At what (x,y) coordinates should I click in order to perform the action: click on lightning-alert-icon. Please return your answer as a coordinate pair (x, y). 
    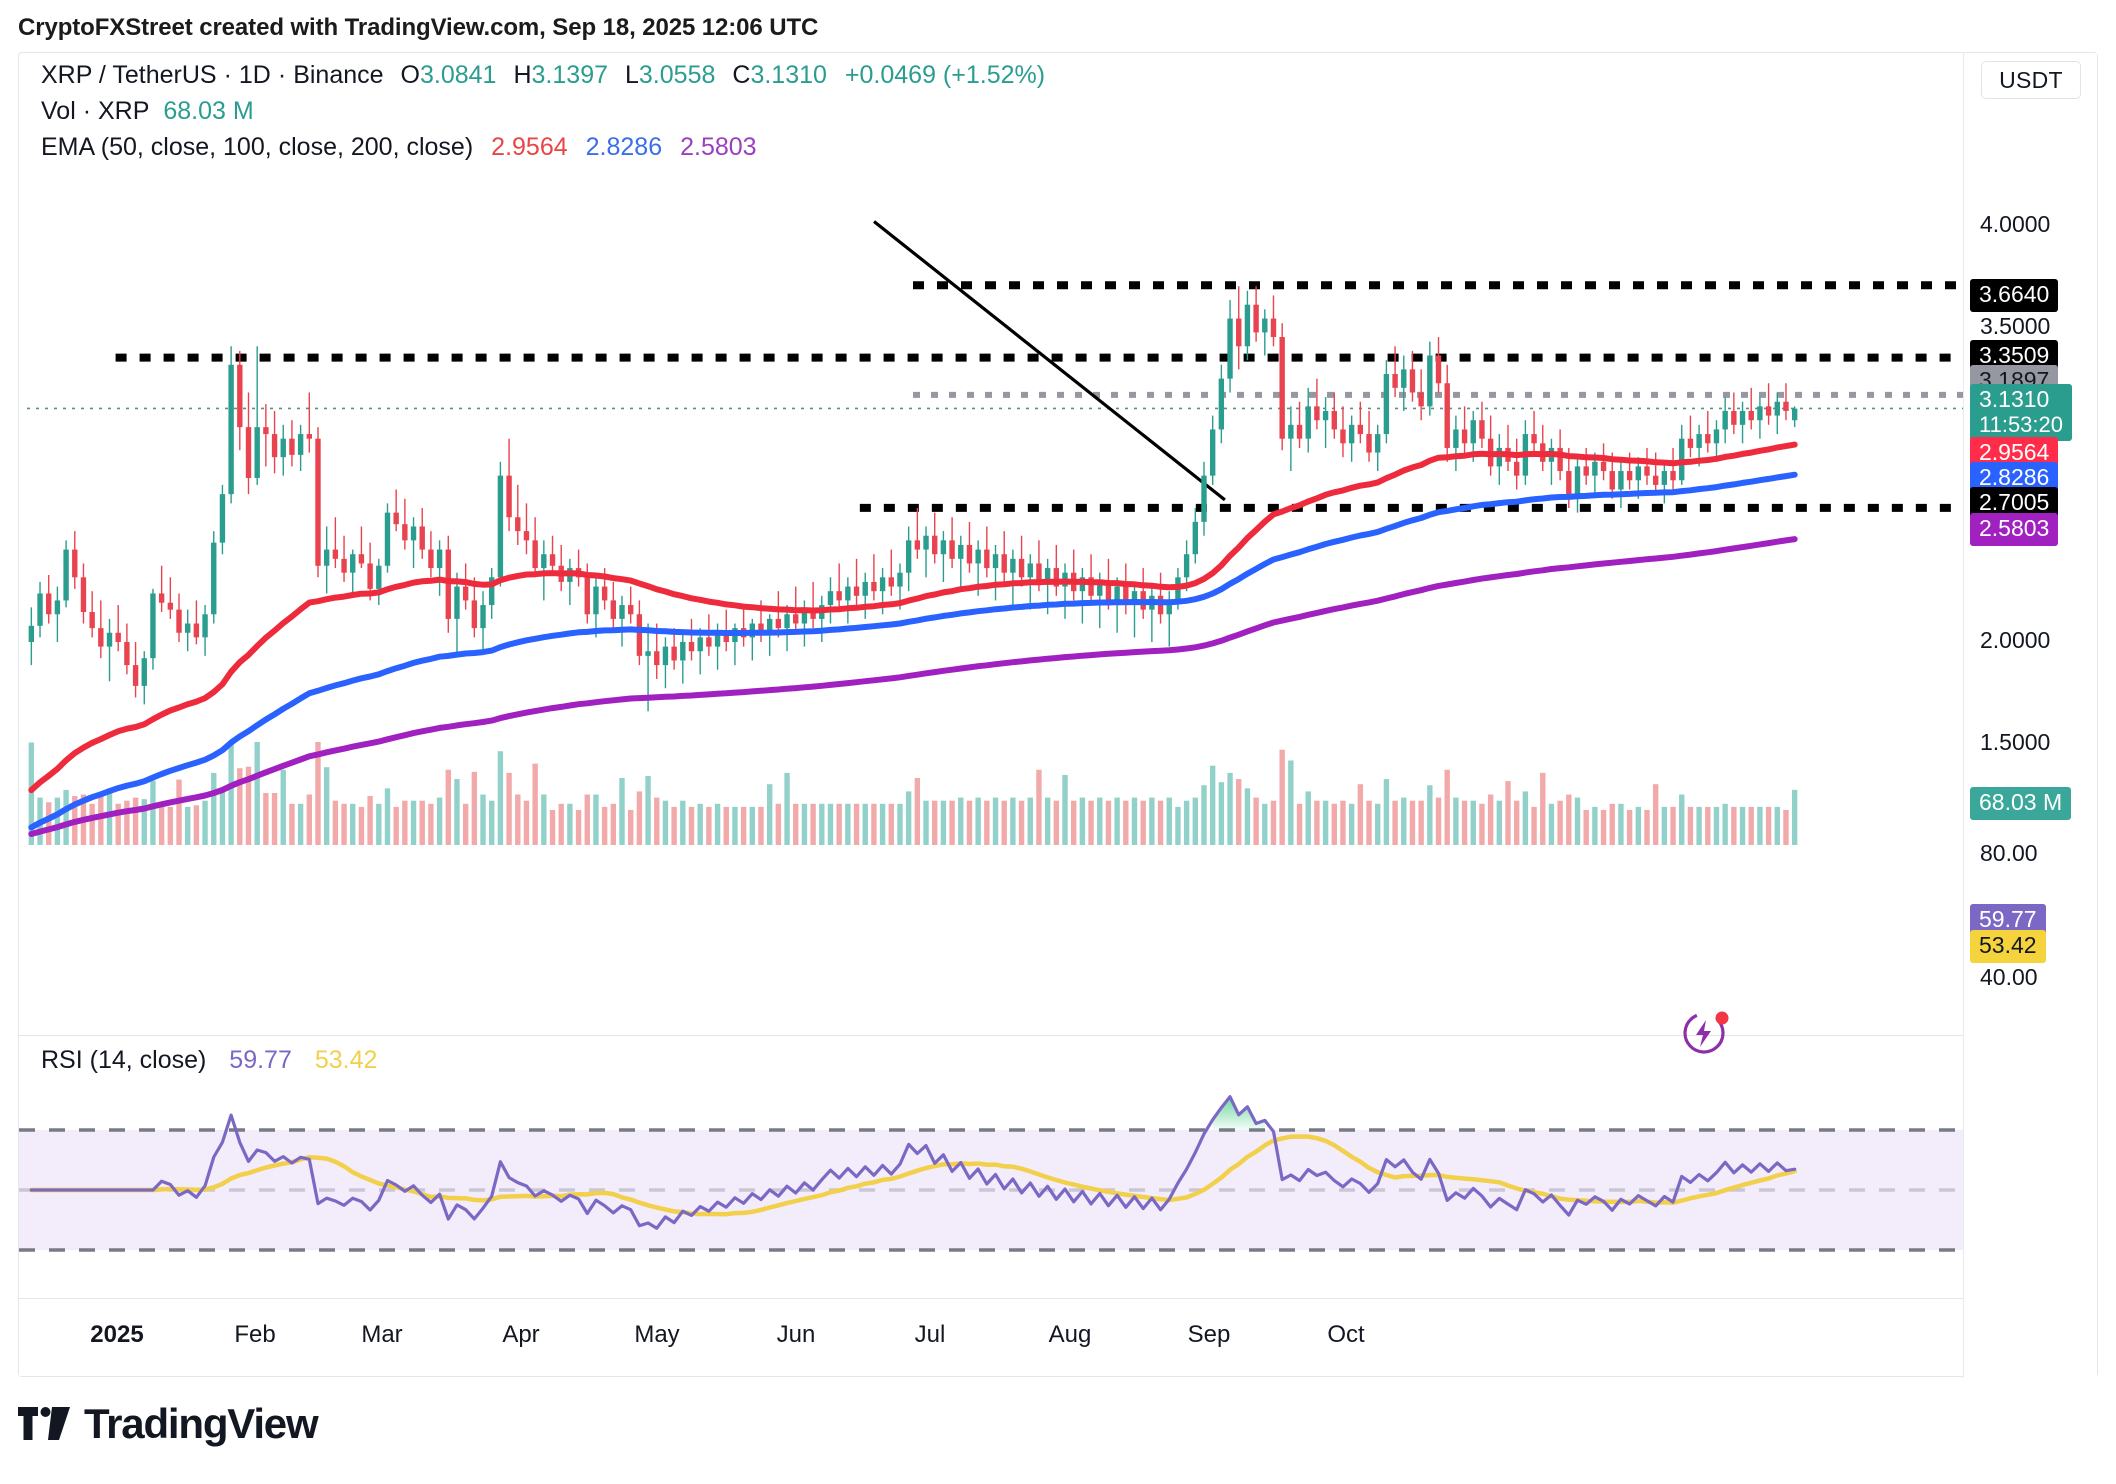
    Looking at the image, I should click on (1706, 1032).